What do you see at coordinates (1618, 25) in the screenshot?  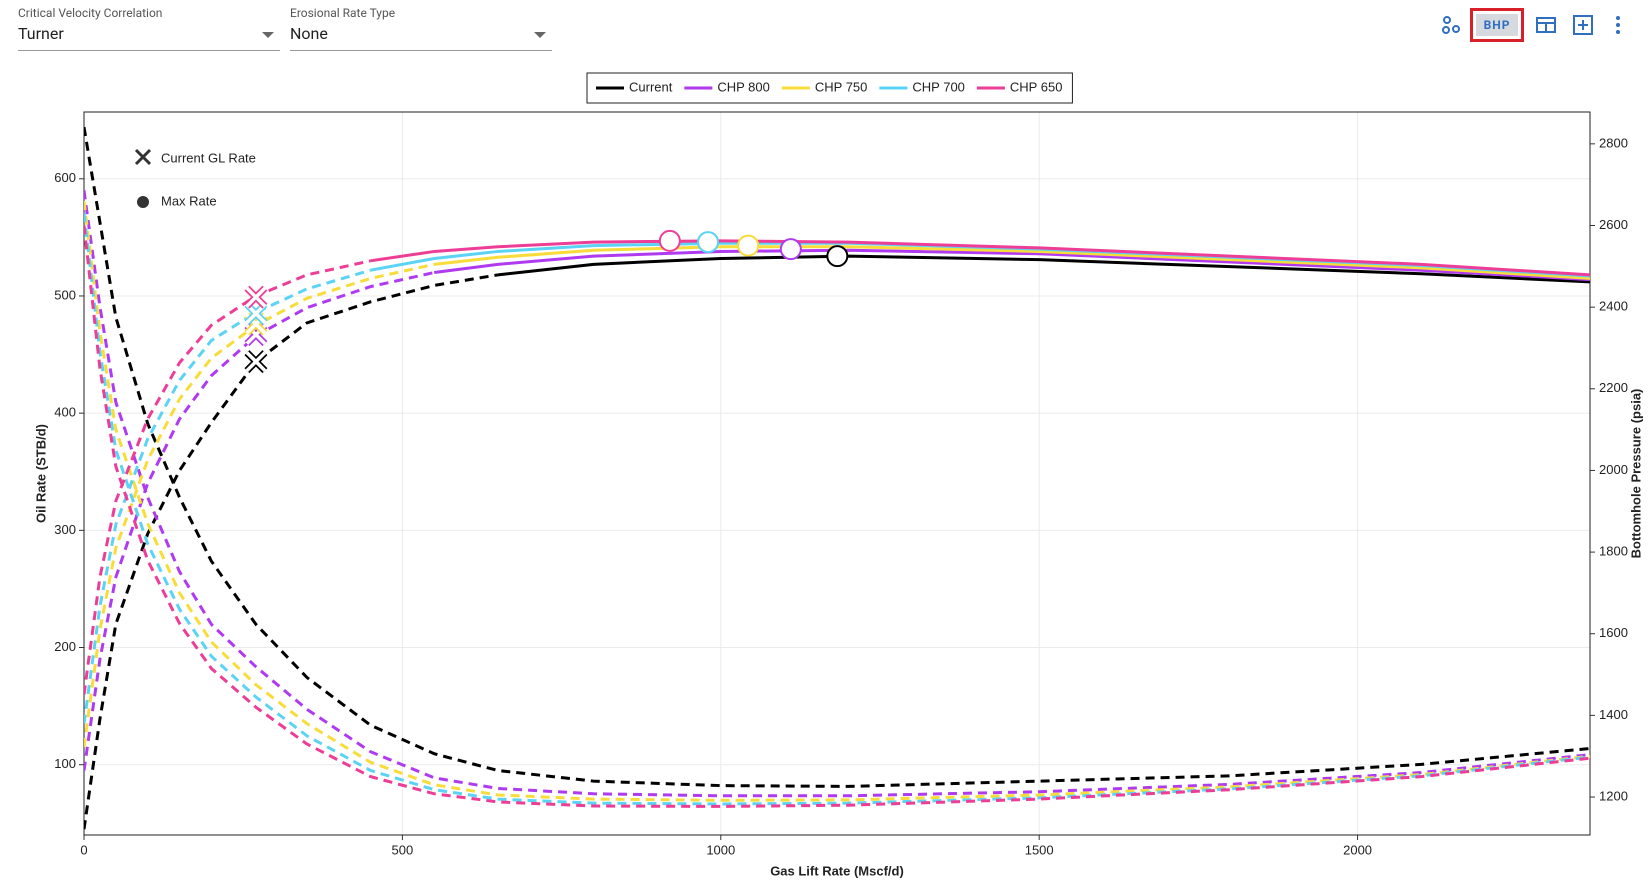 I see `more-icon` at bounding box center [1618, 25].